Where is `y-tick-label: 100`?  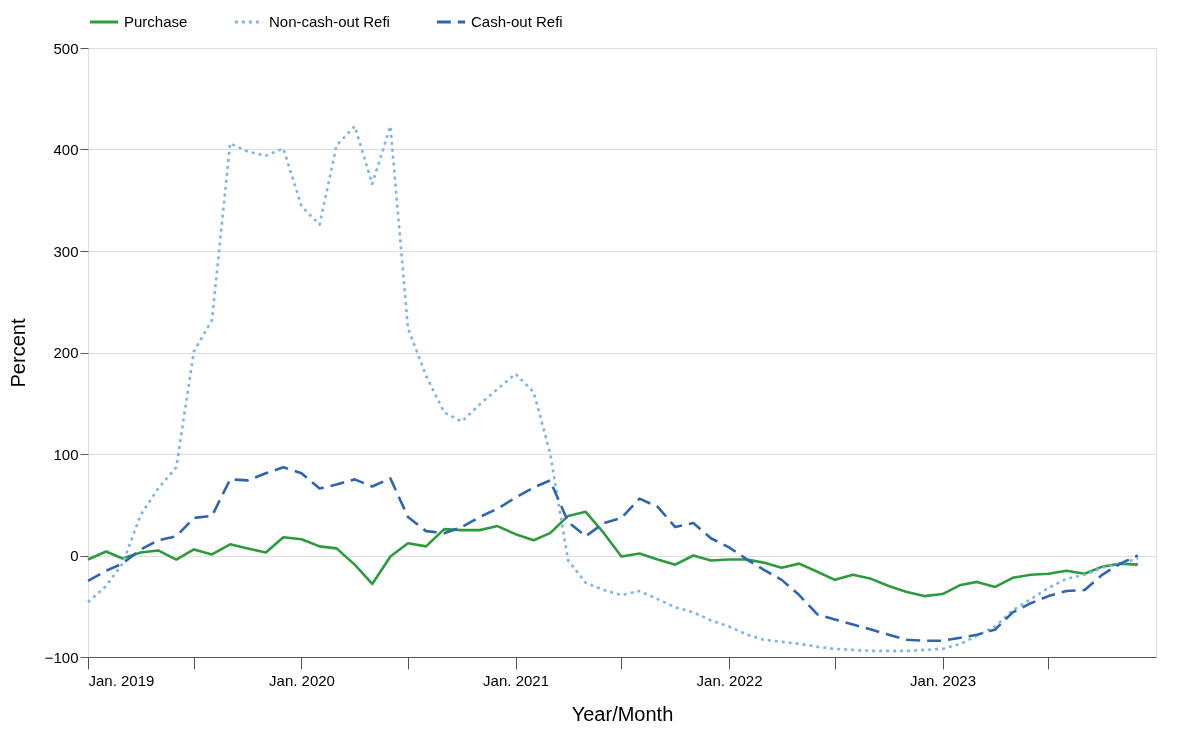
y-tick-label: 100 is located at coordinates (66, 454).